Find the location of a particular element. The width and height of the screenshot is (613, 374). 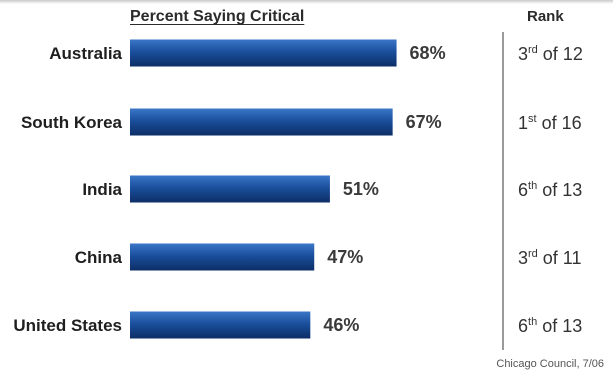

source-note: Chicago Council, 7/06 is located at coordinates (550, 364).